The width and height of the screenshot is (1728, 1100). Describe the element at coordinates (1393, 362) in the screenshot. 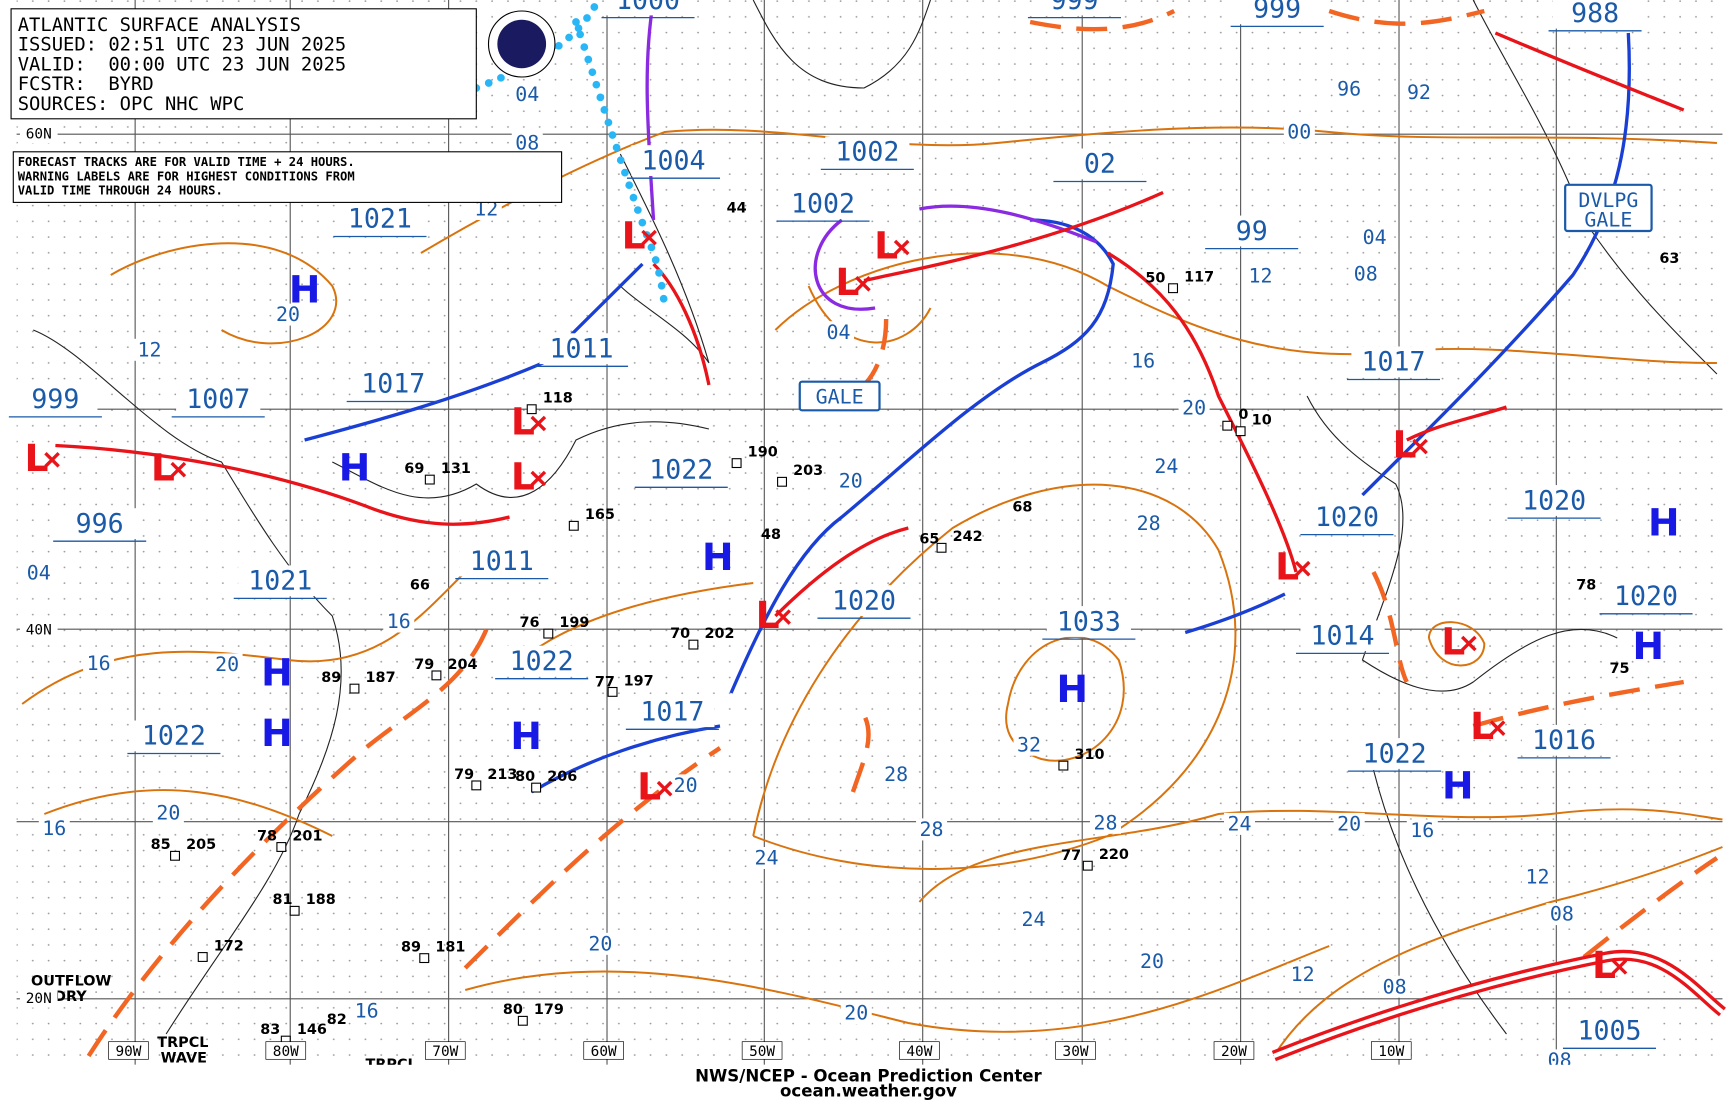

I see `pressure-label: 1017` at that location.